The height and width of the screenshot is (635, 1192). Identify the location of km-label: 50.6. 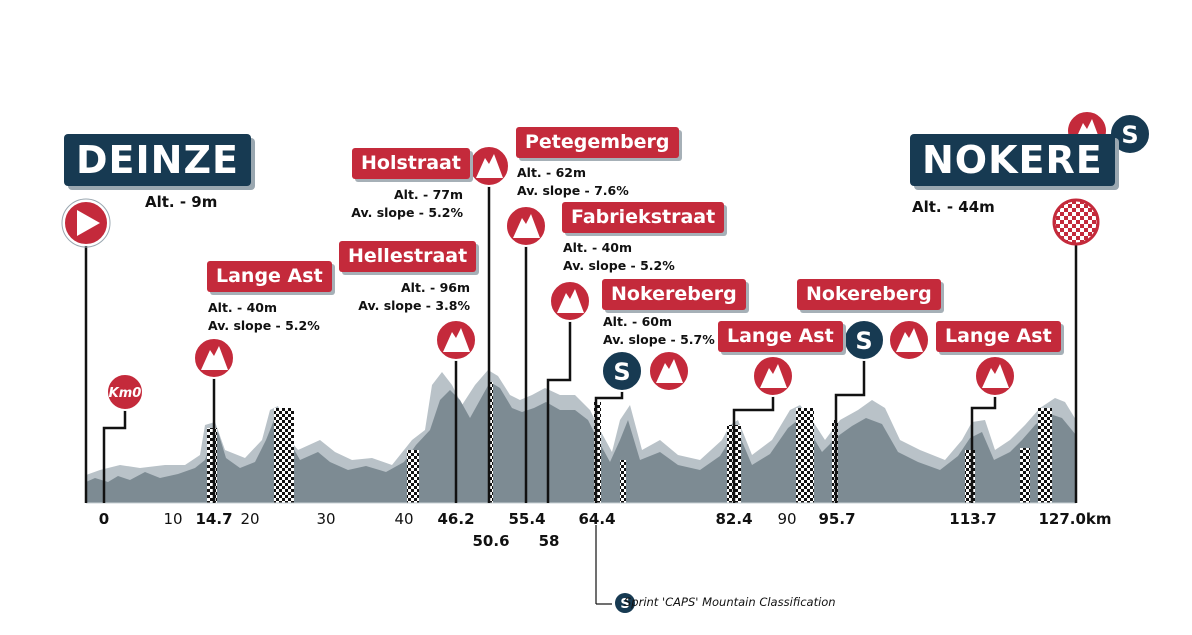
(491, 541).